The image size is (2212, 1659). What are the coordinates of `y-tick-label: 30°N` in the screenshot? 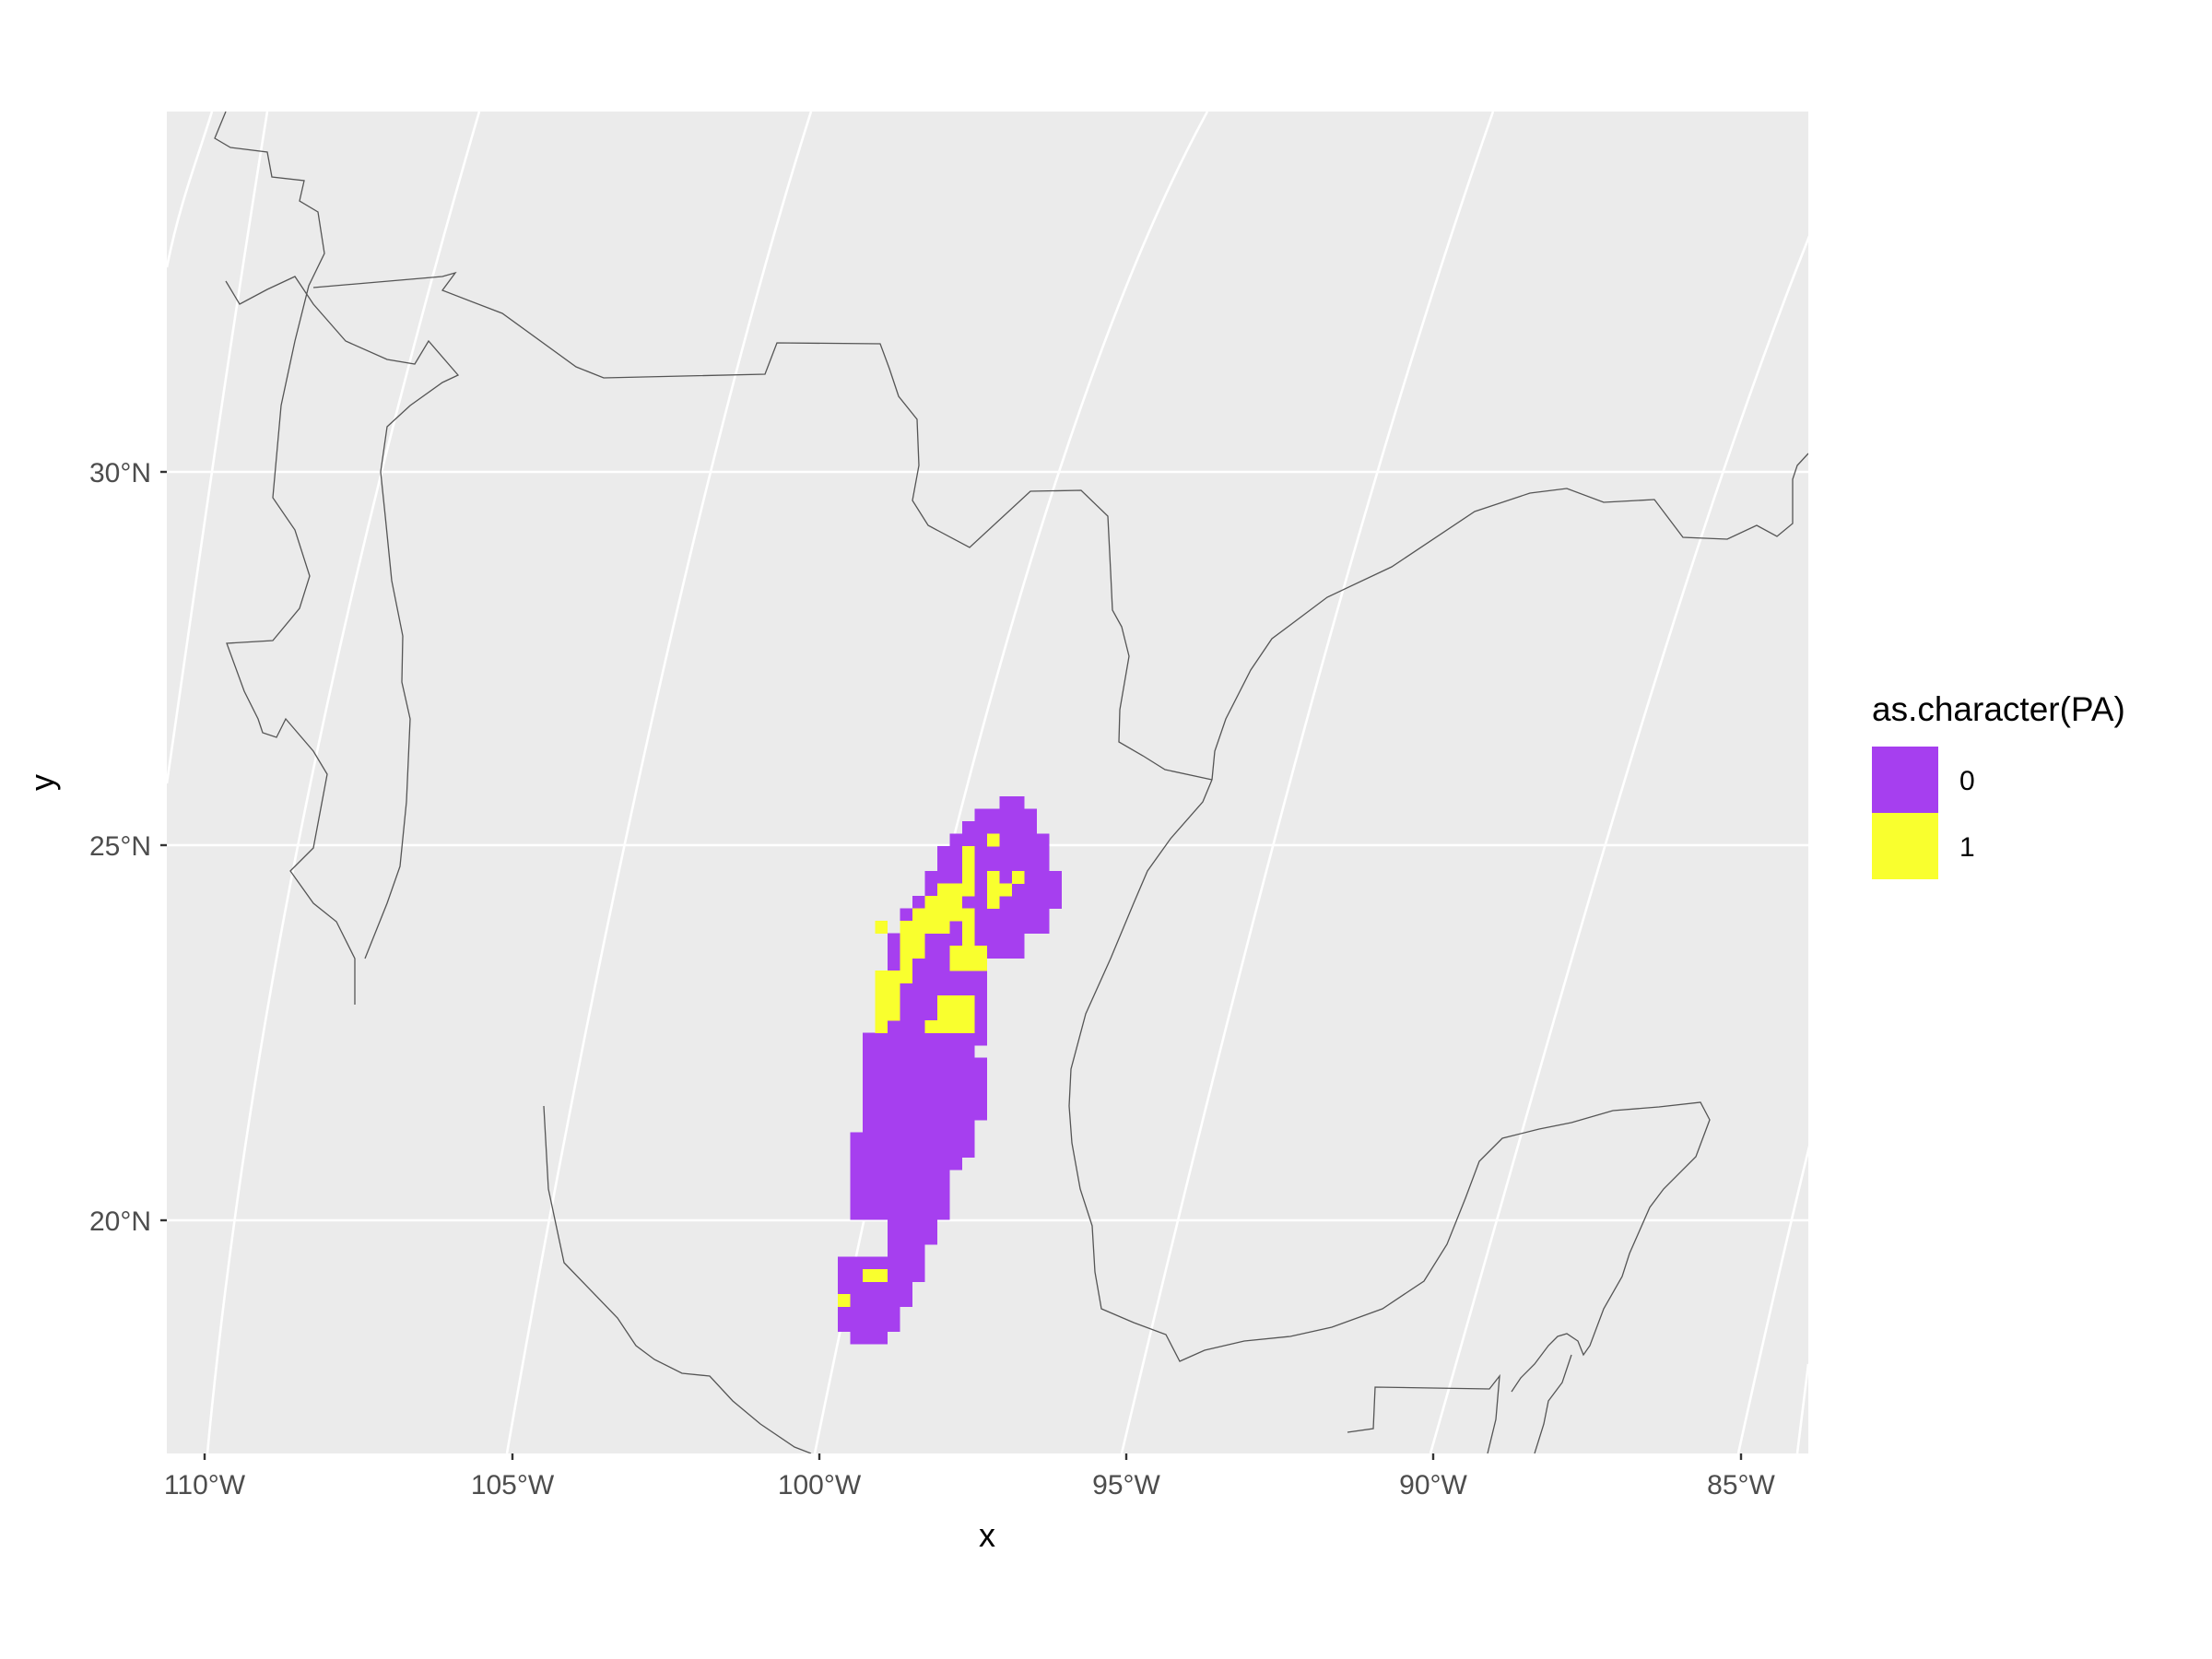 It's located at (120, 473).